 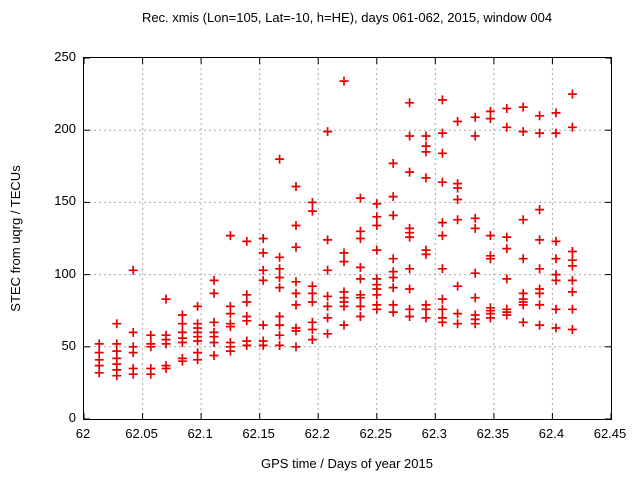 What do you see at coordinates (65, 201) in the screenshot?
I see `y-tick-label: 150` at bounding box center [65, 201].